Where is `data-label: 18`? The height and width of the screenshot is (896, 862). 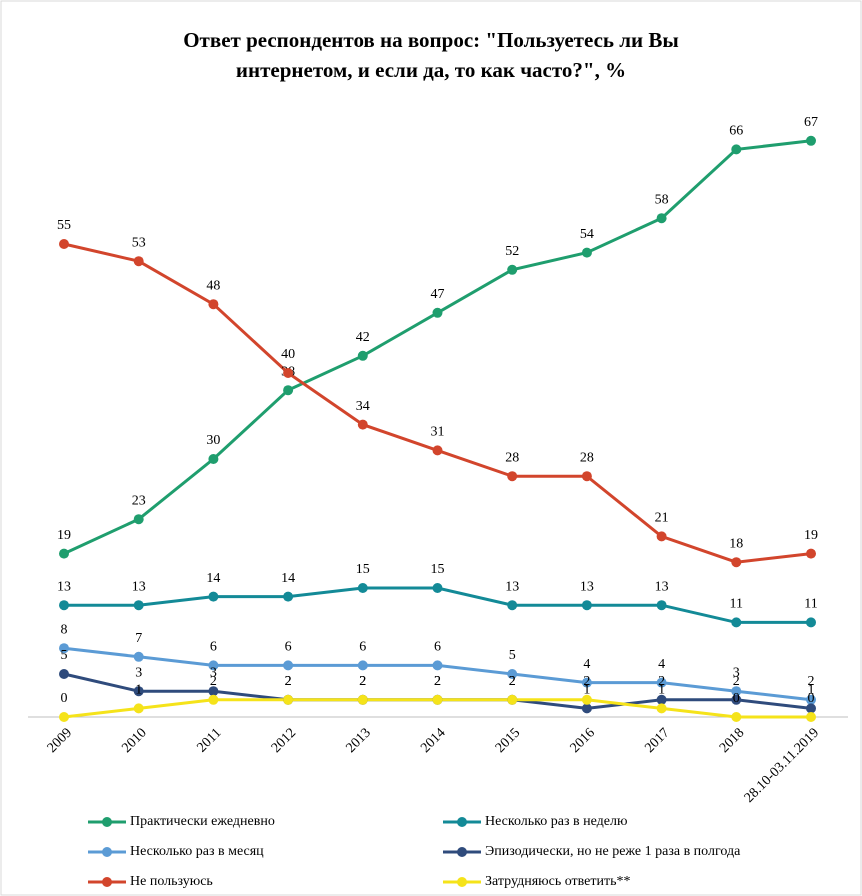 data-label: 18 is located at coordinates (736, 543).